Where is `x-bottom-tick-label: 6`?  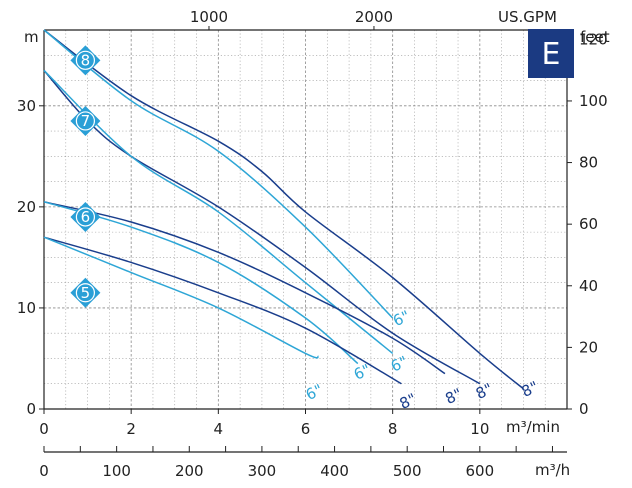 x-bottom-tick-label: 6 is located at coordinates (306, 429).